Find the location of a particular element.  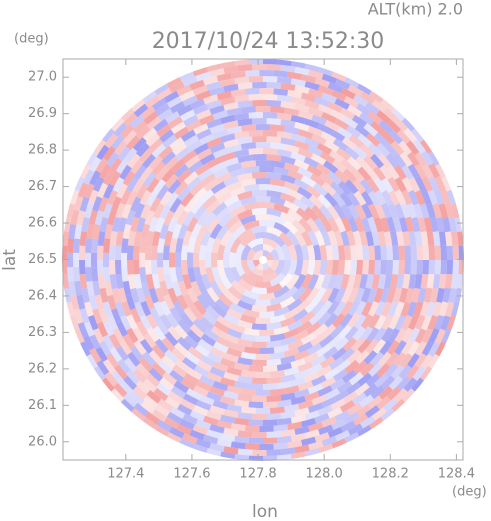

altitude-label: ALT(km) 2.0 is located at coordinates (415, 9).